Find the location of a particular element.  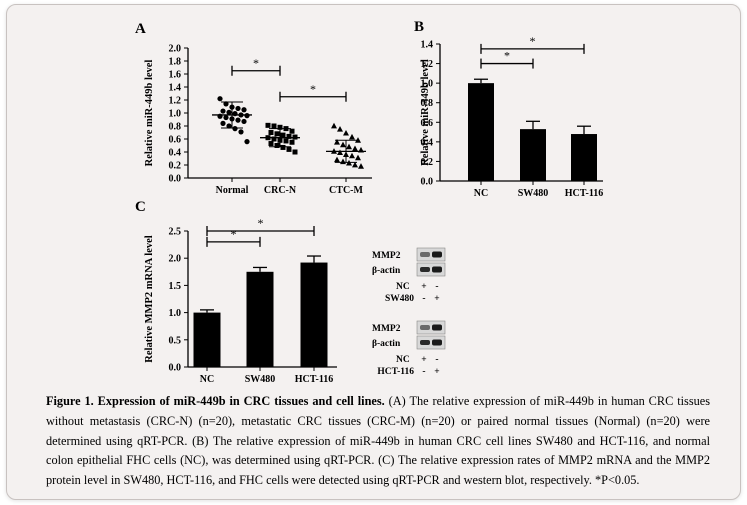

y-tick-label-b: 1.4 is located at coordinates (427, 45).